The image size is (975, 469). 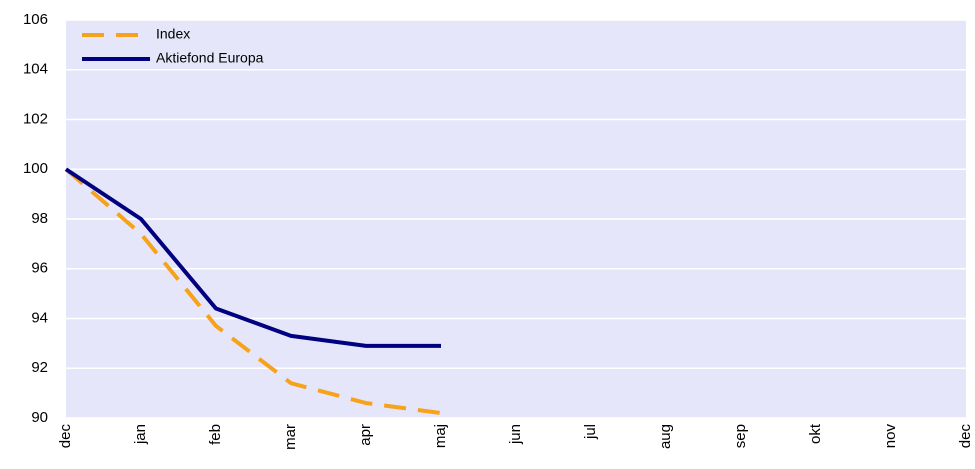 What do you see at coordinates (35, 168) in the screenshot?
I see `y-tick-label: 100` at bounding box center [35, 168].